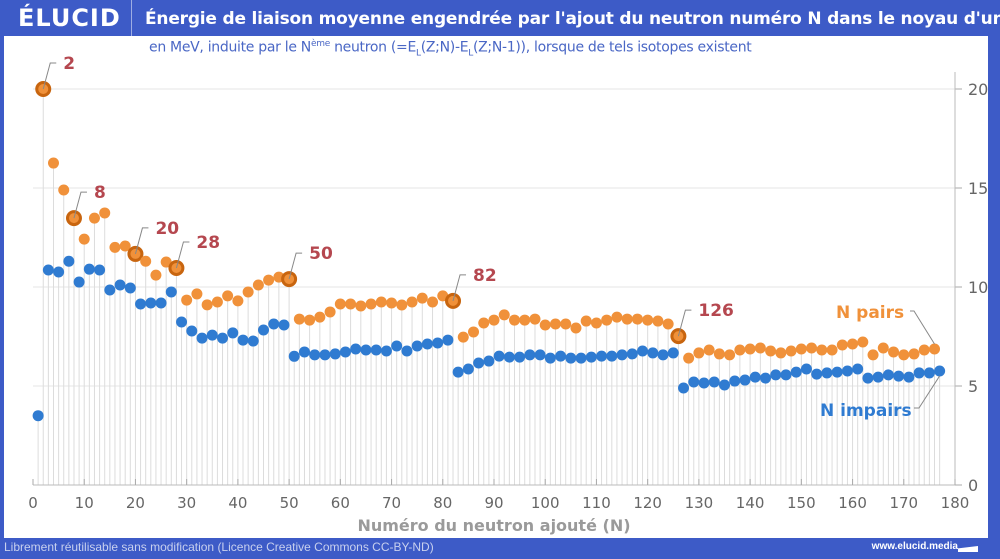 This screenshot has width=1000, height=559. What do you see at coordinates (750, 503) in the screenshot?
I see `x-tick-label: 140` at bounding box center [750, 503].